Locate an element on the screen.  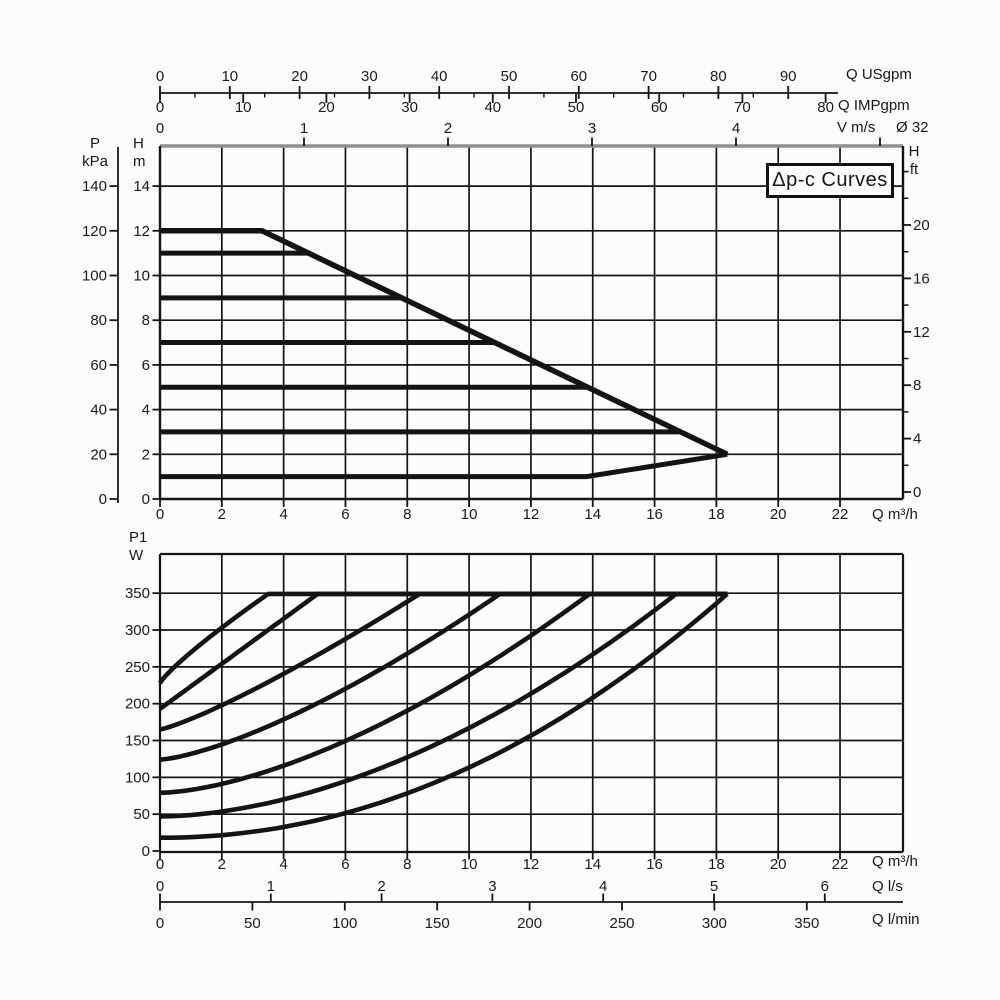
head-ft-axis-header: H ft is located at coordinates (914, 161).